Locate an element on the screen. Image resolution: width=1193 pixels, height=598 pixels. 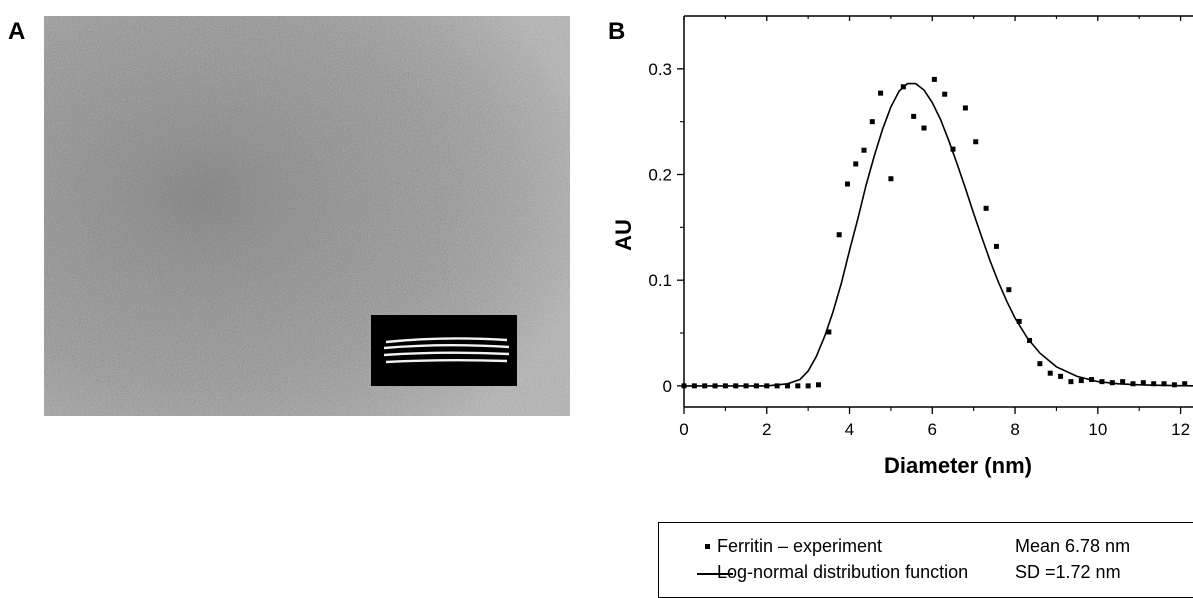
x-tick-label: 4 is located at coordinates (849, 429).